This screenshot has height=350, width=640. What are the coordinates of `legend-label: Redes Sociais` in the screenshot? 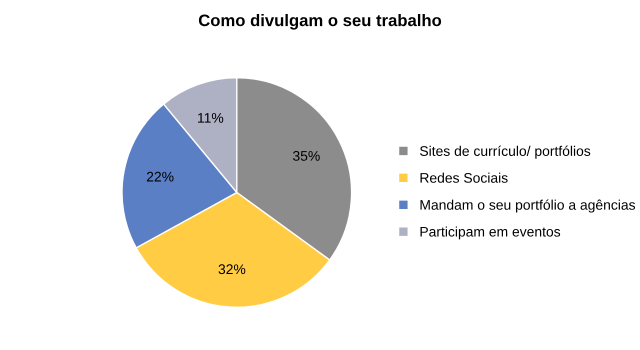 It's located at (464, 177).